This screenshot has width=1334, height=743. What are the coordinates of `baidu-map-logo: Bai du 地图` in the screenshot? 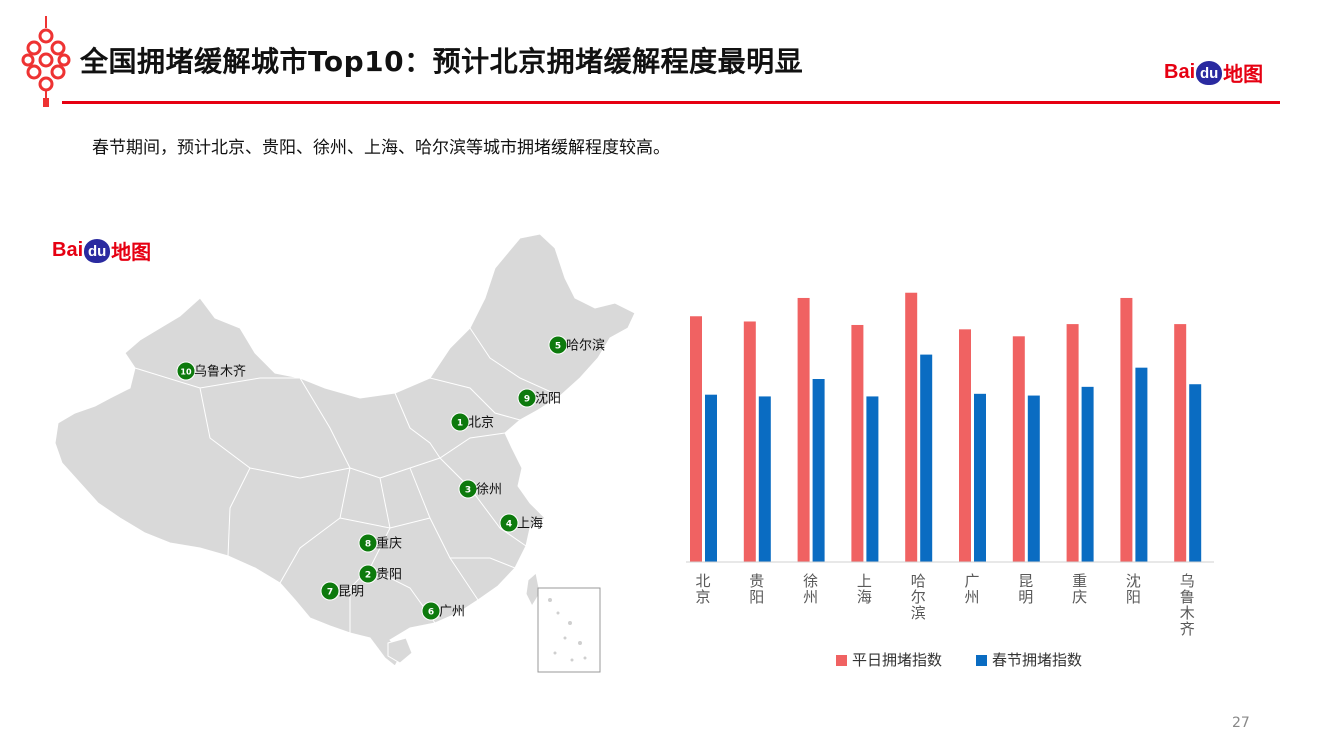 It's located at (1214, 73).